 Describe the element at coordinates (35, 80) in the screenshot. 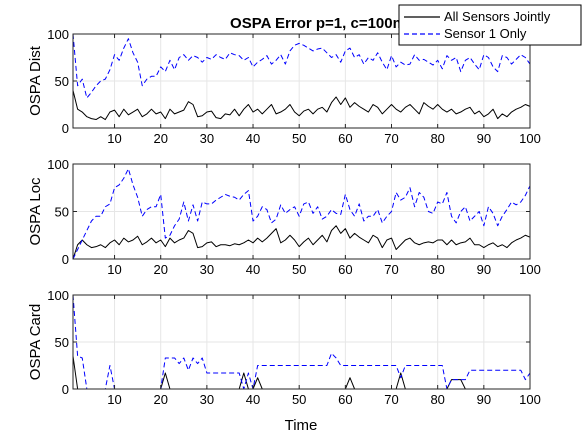

I see `y-axis-label: OSPA Dist` at that location.